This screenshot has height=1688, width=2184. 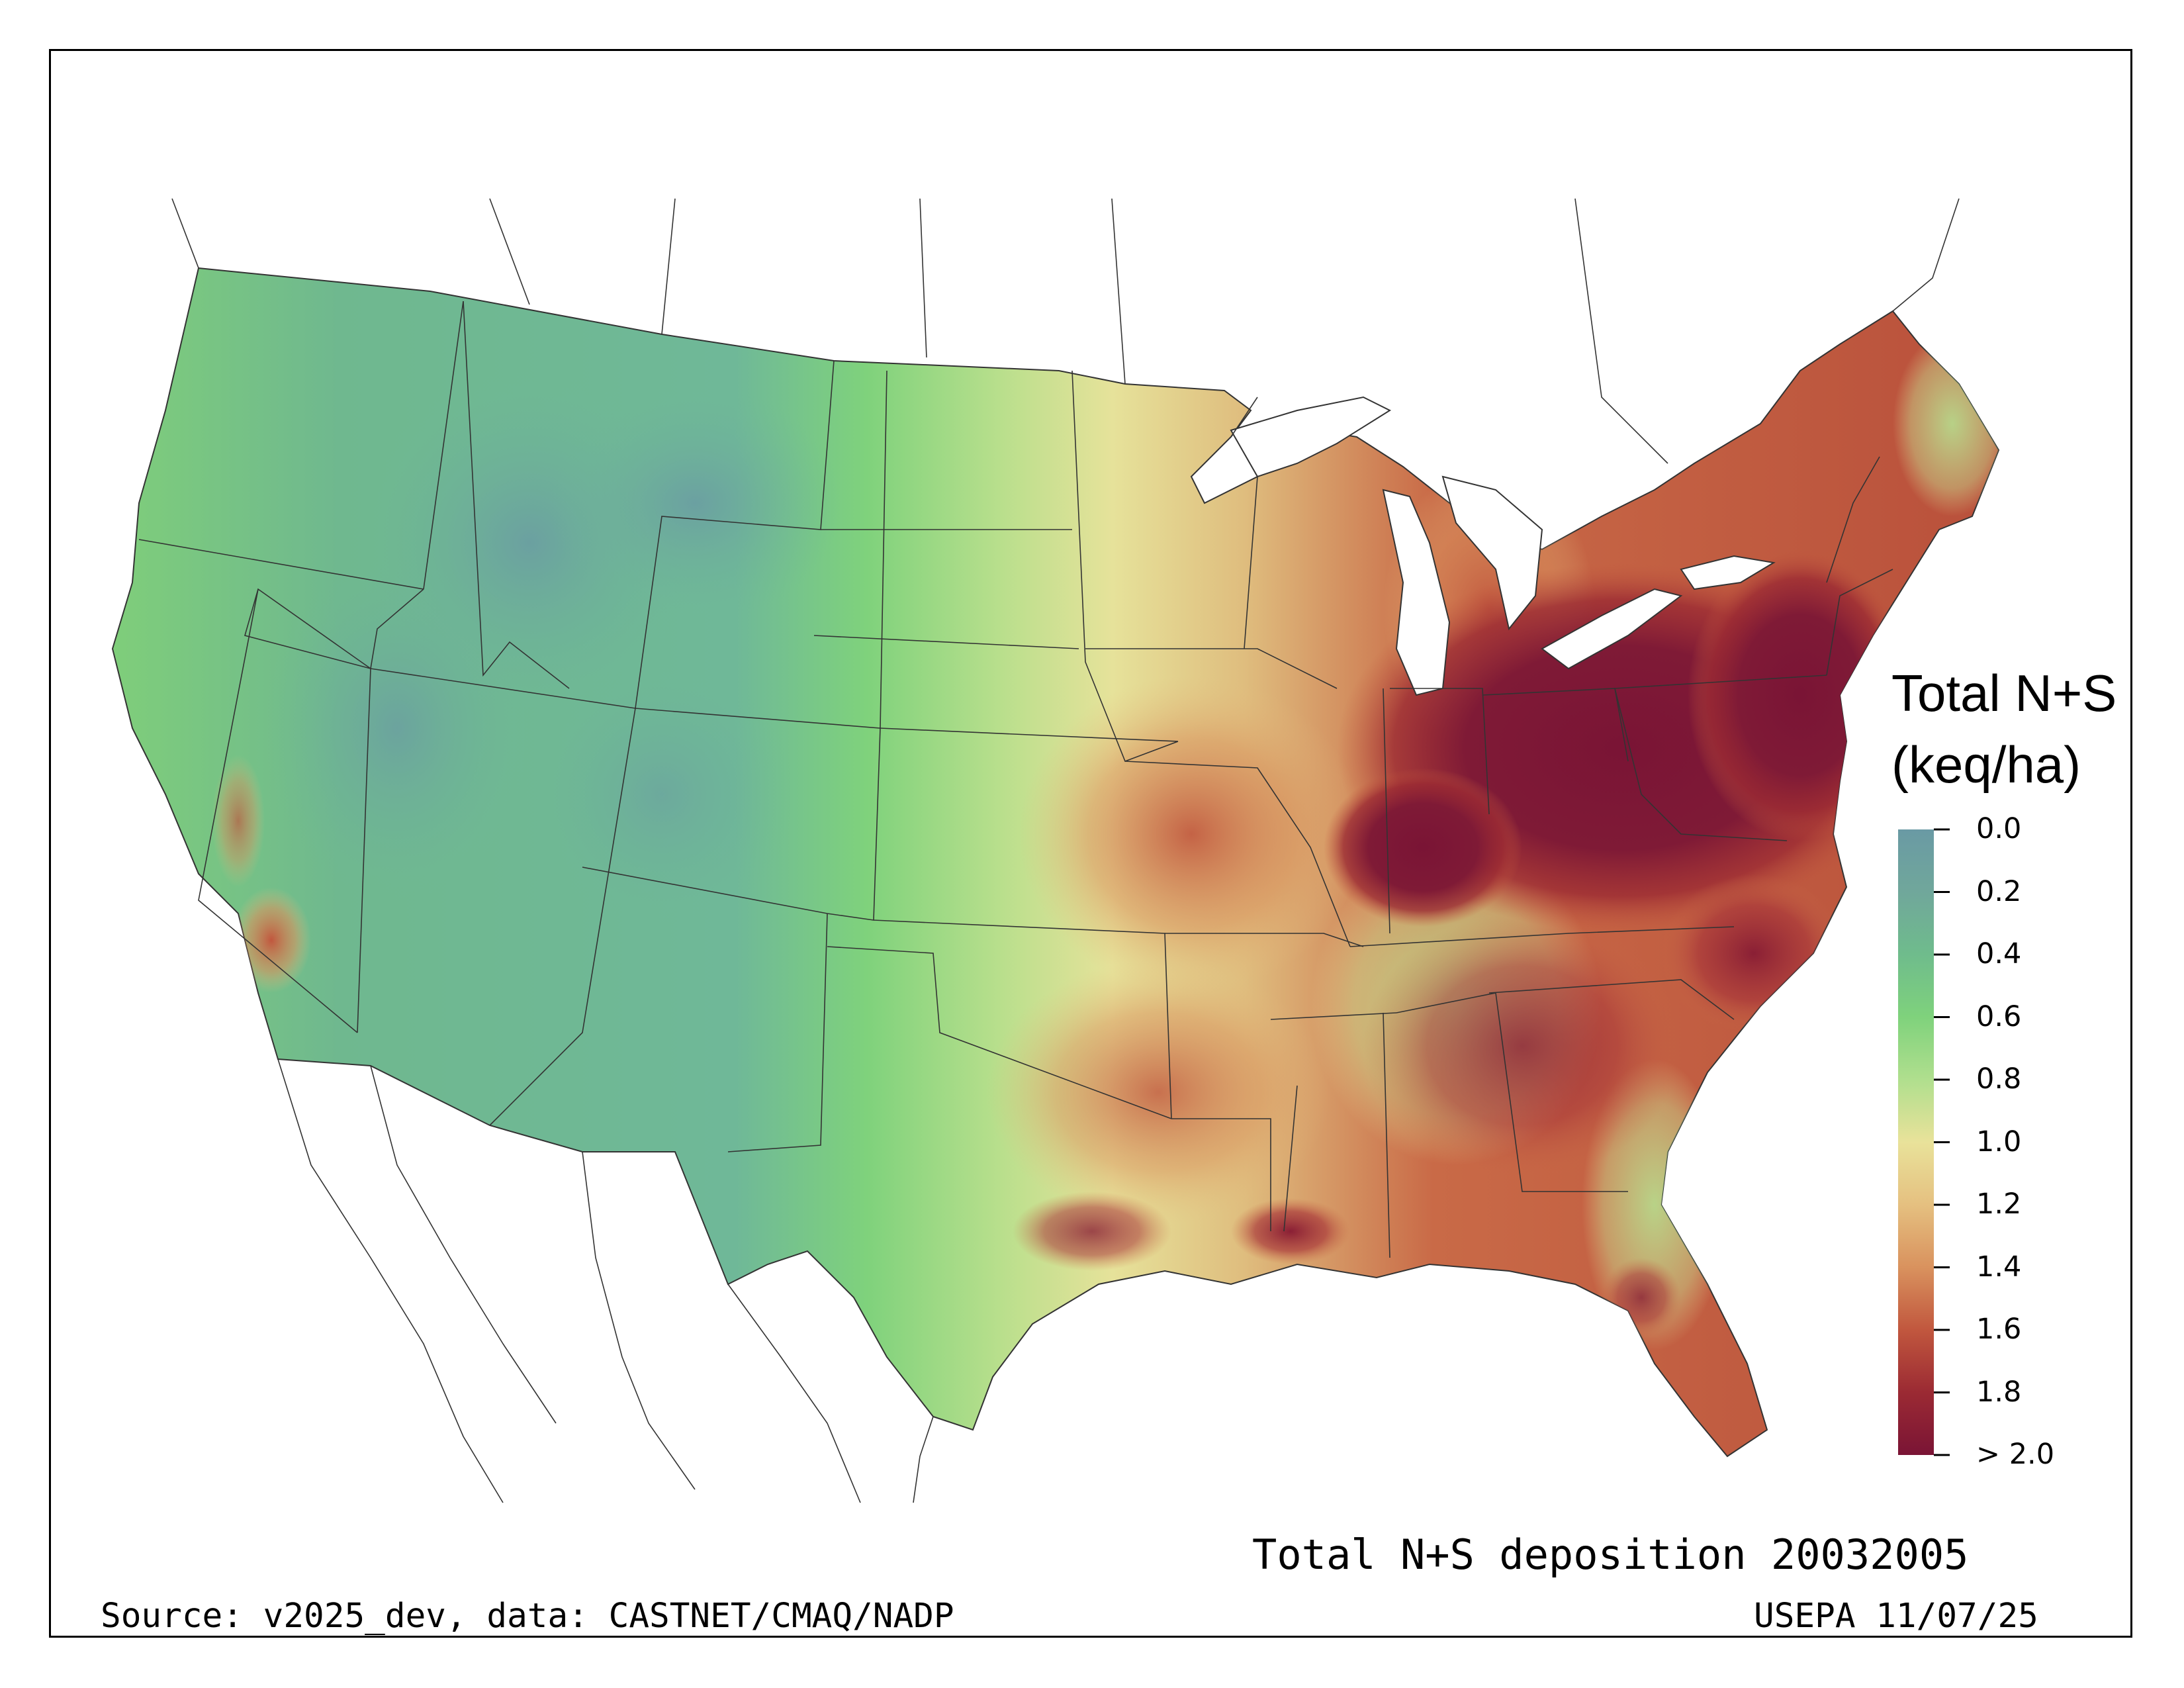 I want to click on legend-tick-label: 1.8, so click(x=1999, y=1392).